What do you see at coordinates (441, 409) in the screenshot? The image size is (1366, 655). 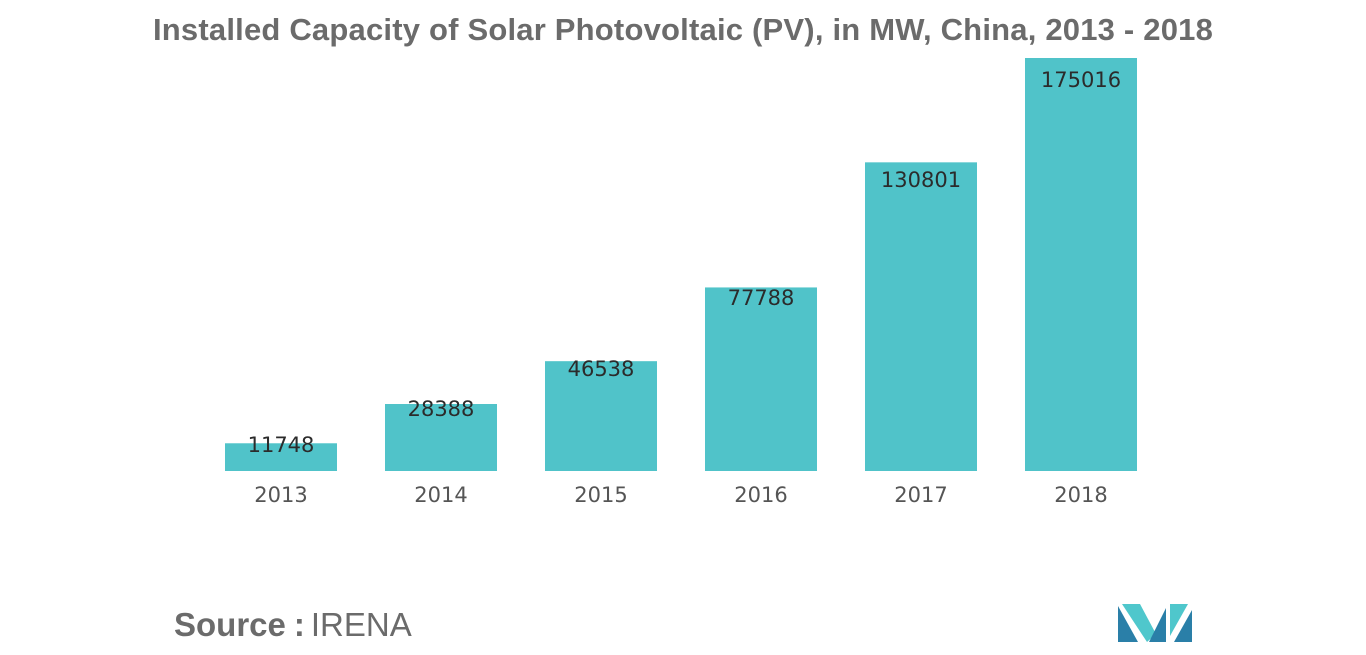 I see `data-label-2014: 28388` at bounding box center [441, 409].